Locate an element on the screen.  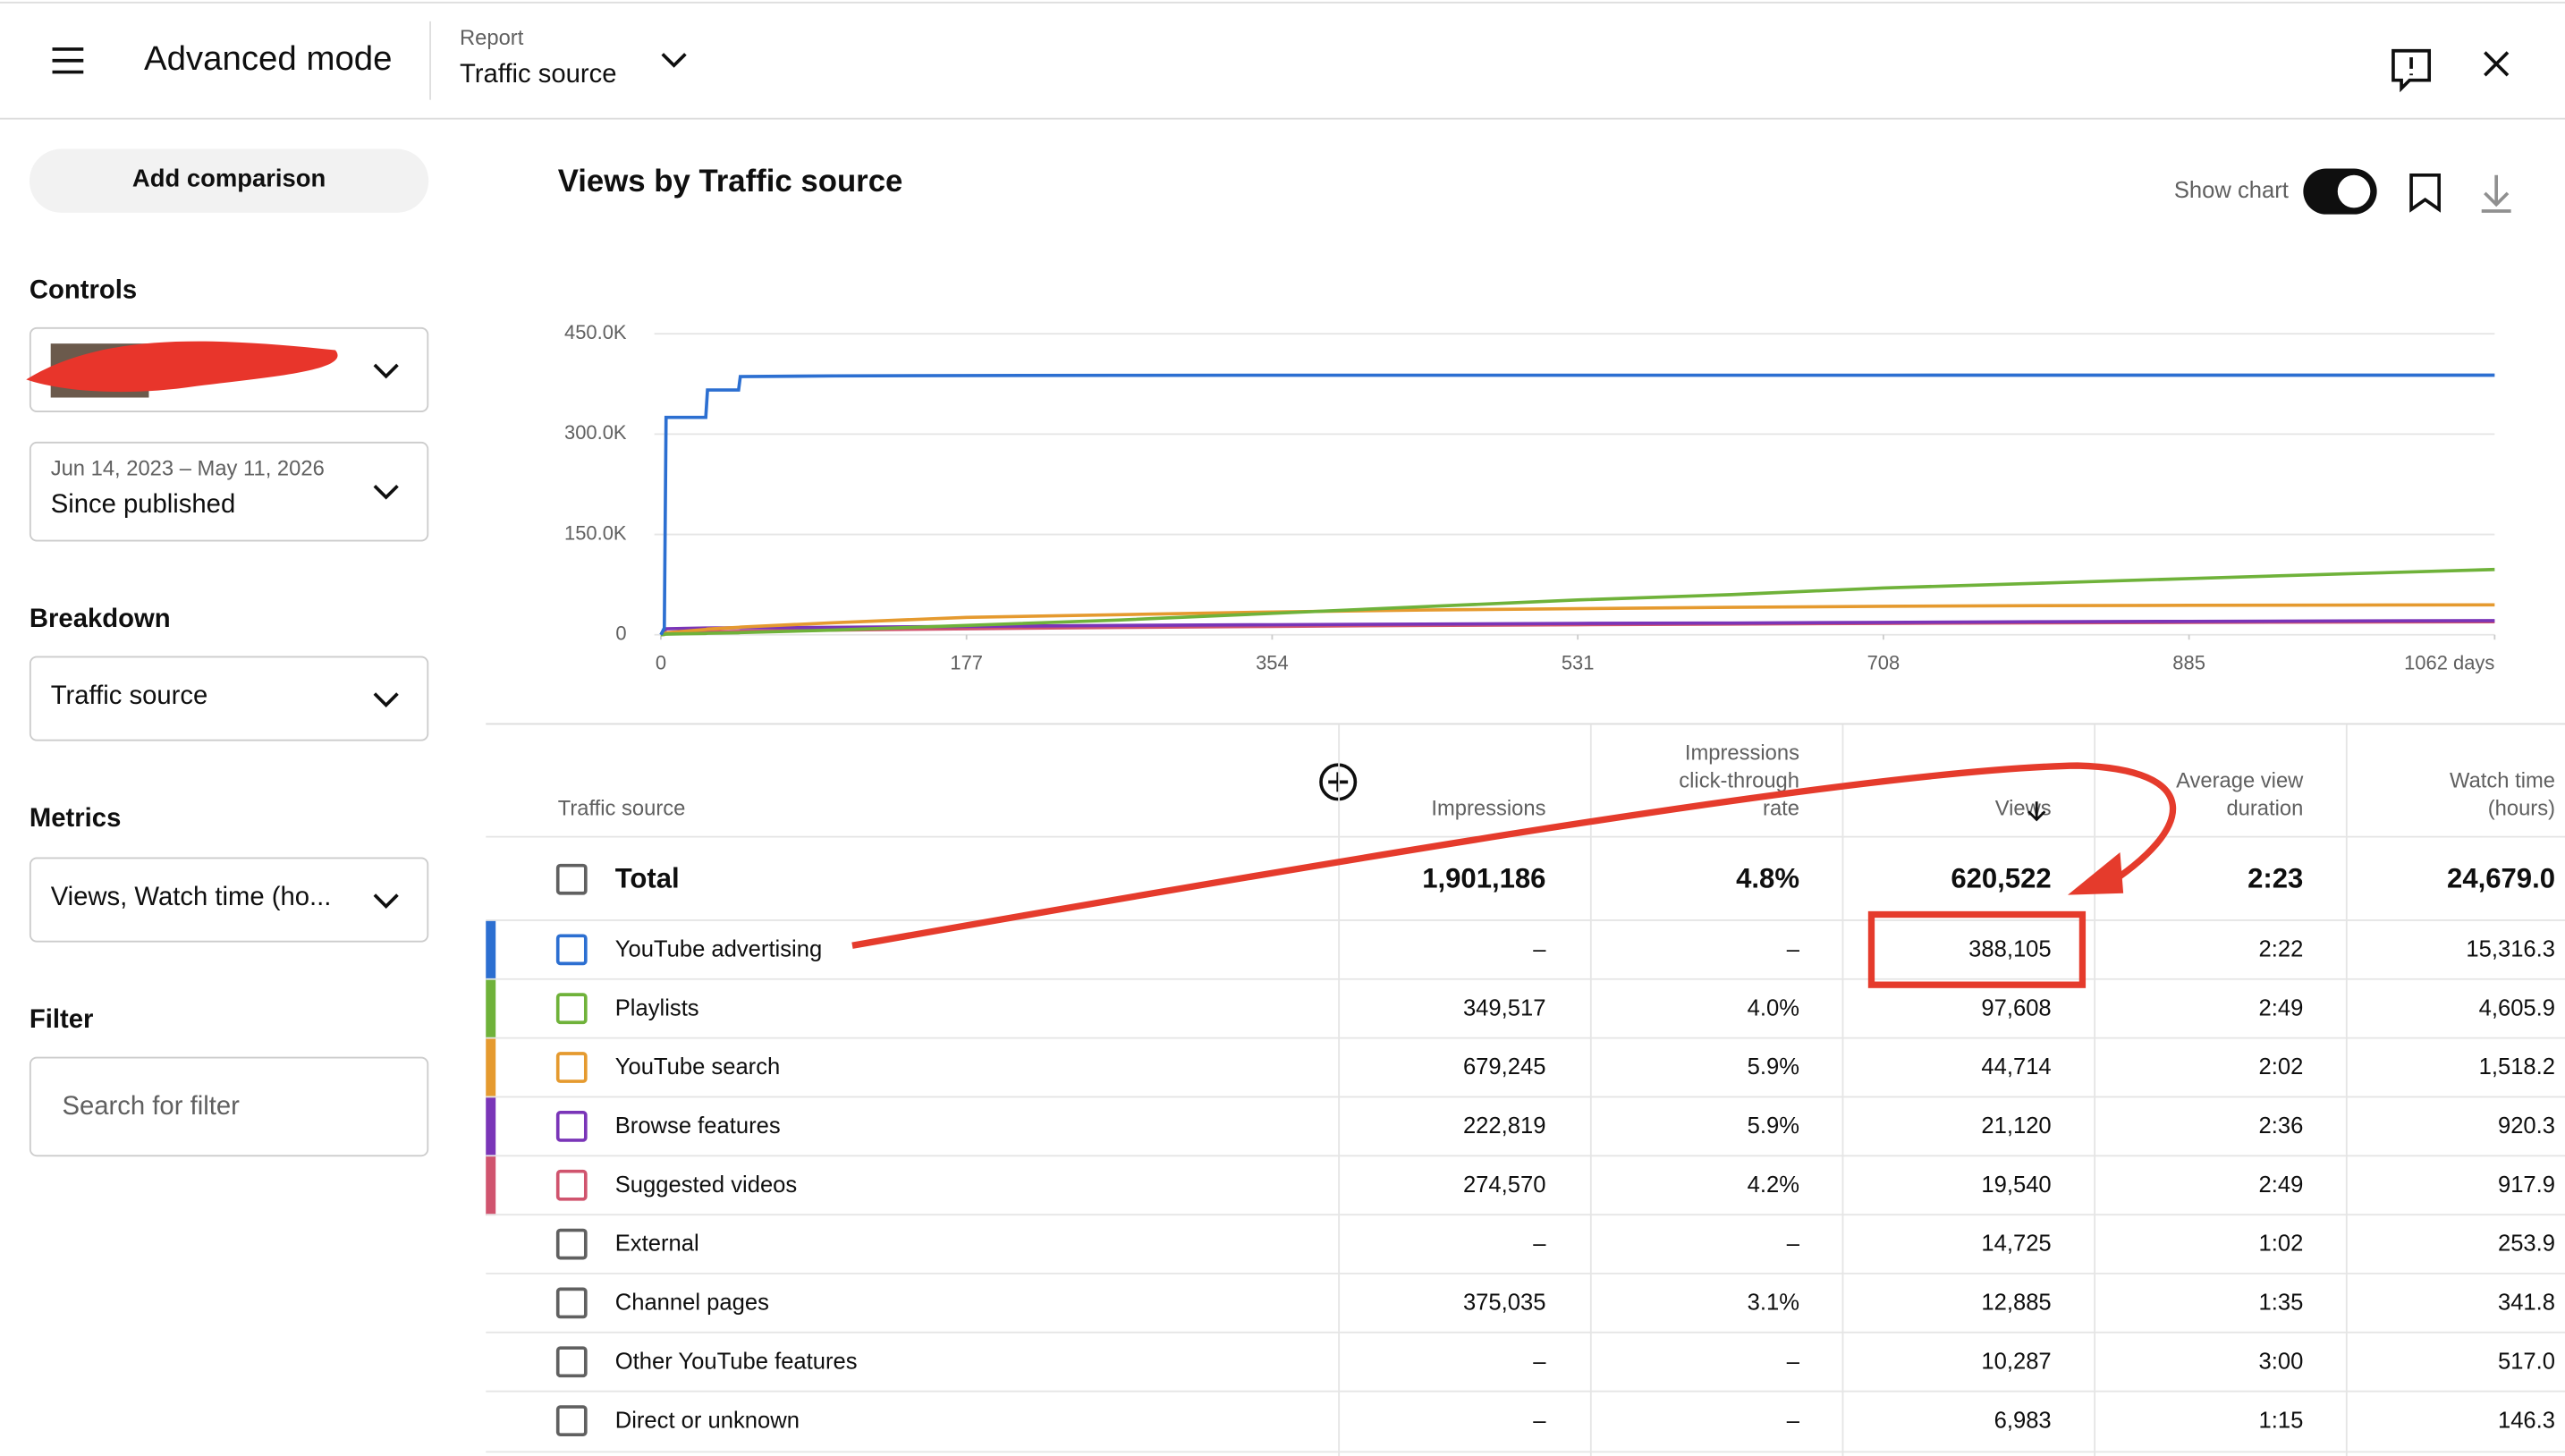
metrics-select is located at coordinates (229, 900).